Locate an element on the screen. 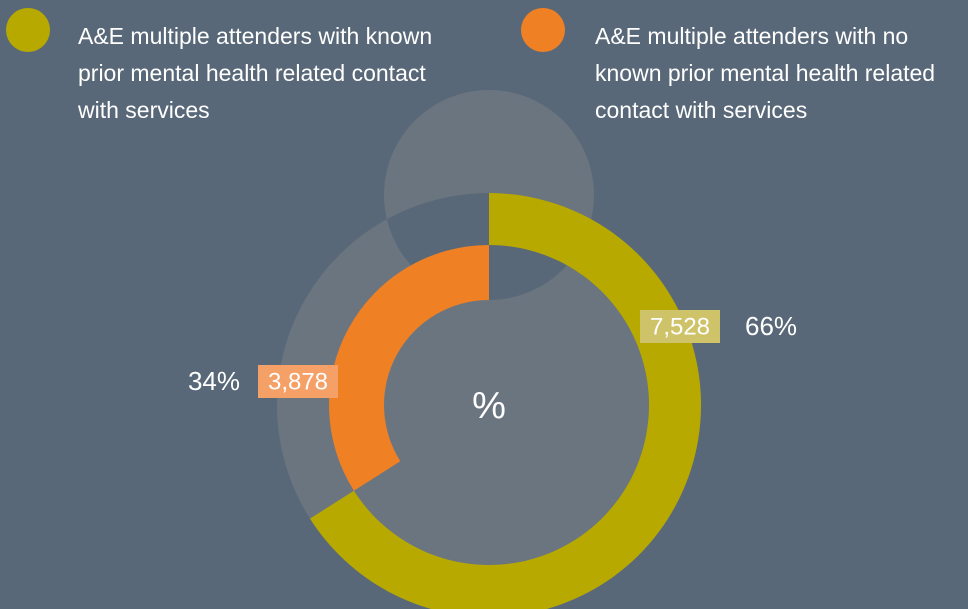  center-label: % is located at coordinates (489, 406).